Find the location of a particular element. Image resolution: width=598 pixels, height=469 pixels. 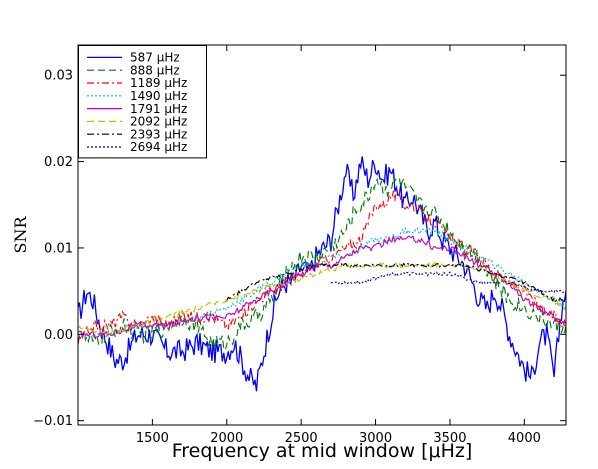

x-tick-label: 3000 is located at coordinates (375, 438).